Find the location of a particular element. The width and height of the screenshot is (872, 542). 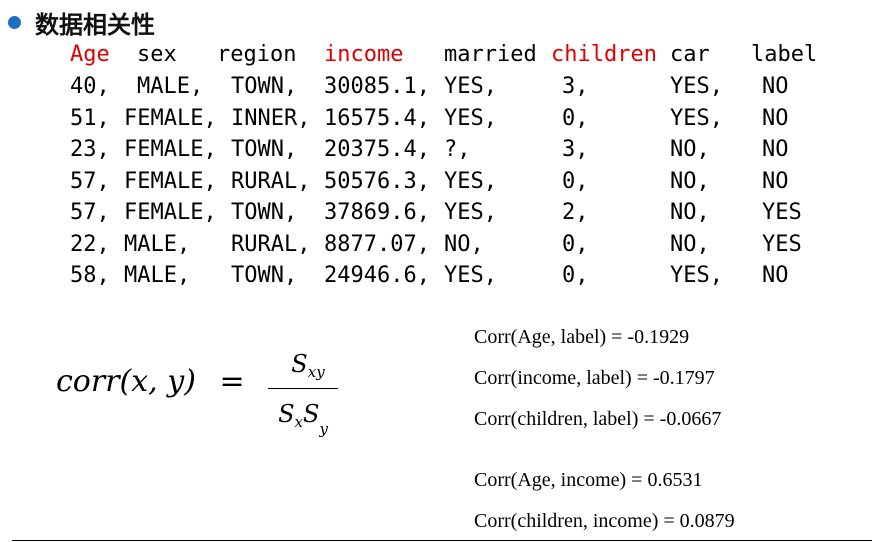

formula-equals: = is located at coordinates (232, 381).